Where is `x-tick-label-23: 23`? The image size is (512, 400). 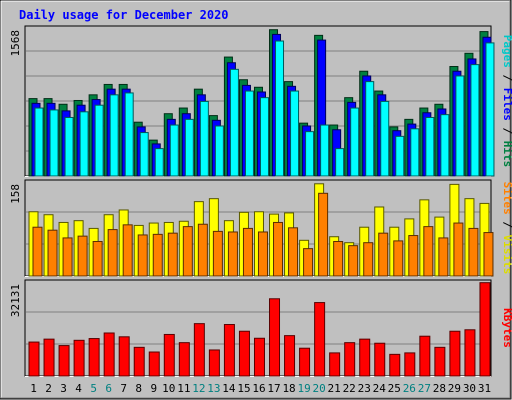 x-tick-label-23: 23 is located at coordinates (364, 388).